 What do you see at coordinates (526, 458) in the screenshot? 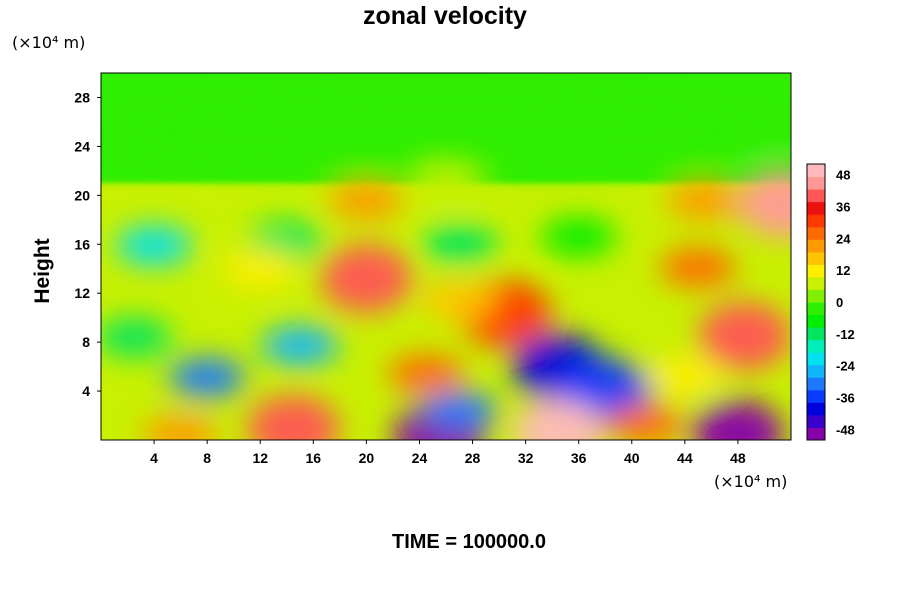
I see `x-tick-label-7: 32` at bounding box center [526, 458].